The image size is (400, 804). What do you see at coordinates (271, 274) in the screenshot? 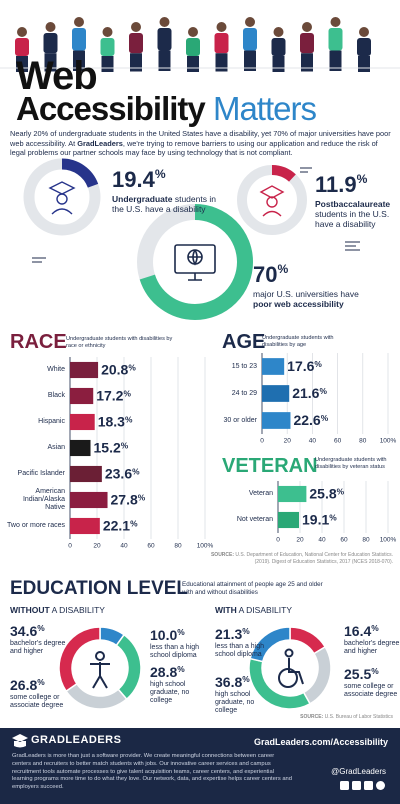
I see `stat-value: 70%` at bounding box center [271, 274].